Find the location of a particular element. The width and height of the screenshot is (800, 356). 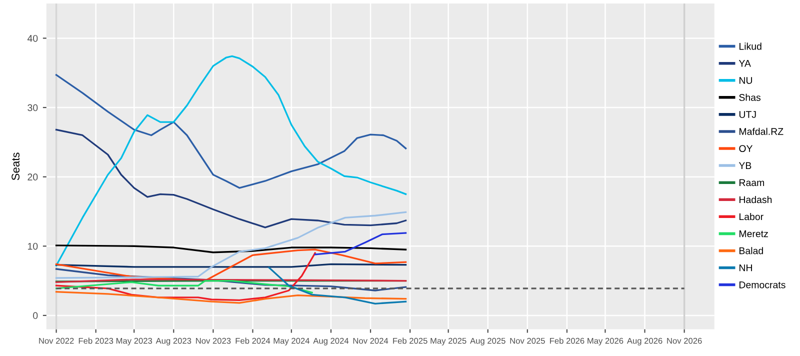

legend-label: YB is located at coordinates (745, 165).